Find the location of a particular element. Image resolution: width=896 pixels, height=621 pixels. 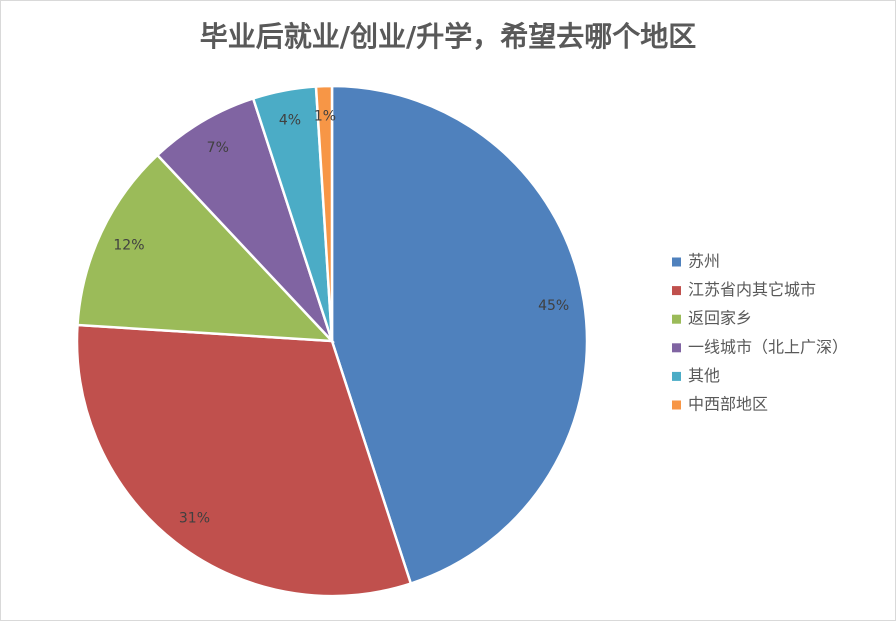

data-label: 12% is located at coordinates (128, 245).